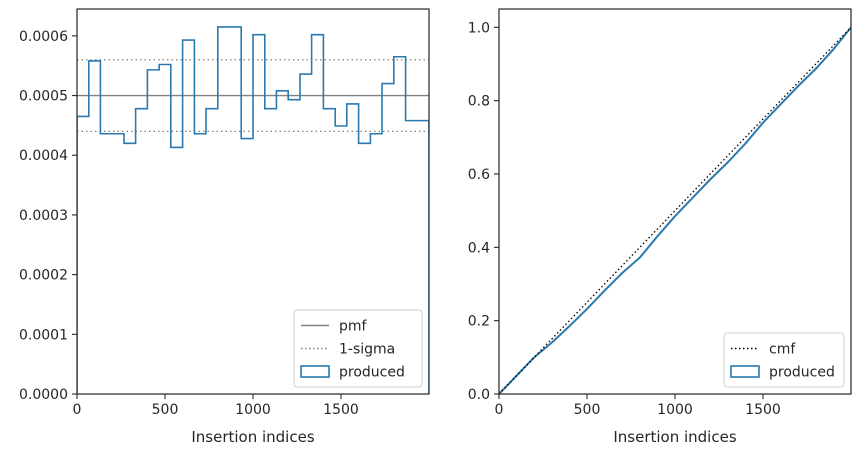  Describe the element at coordinates (479, 322) in the screenshot. I see `y-tick-label: 0.2` at that location.